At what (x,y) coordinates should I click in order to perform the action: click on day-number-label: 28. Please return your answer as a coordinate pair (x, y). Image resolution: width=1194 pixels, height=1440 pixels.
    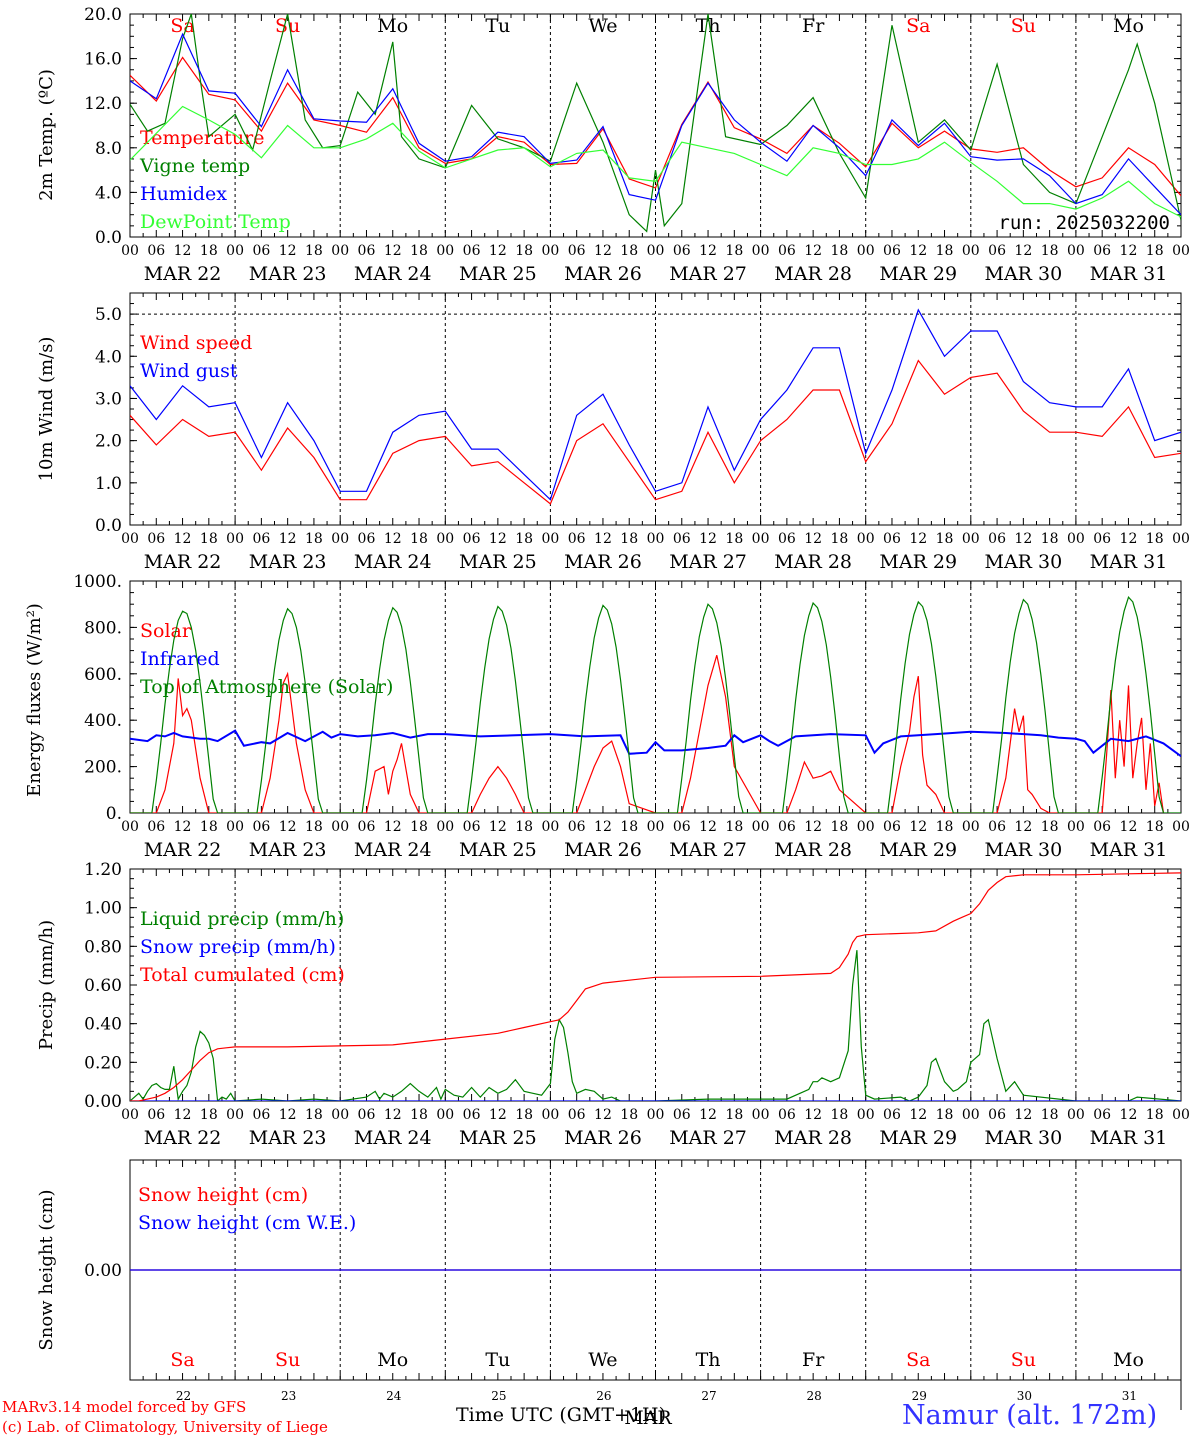
    Looking at the image, I should click on (814, 1396).